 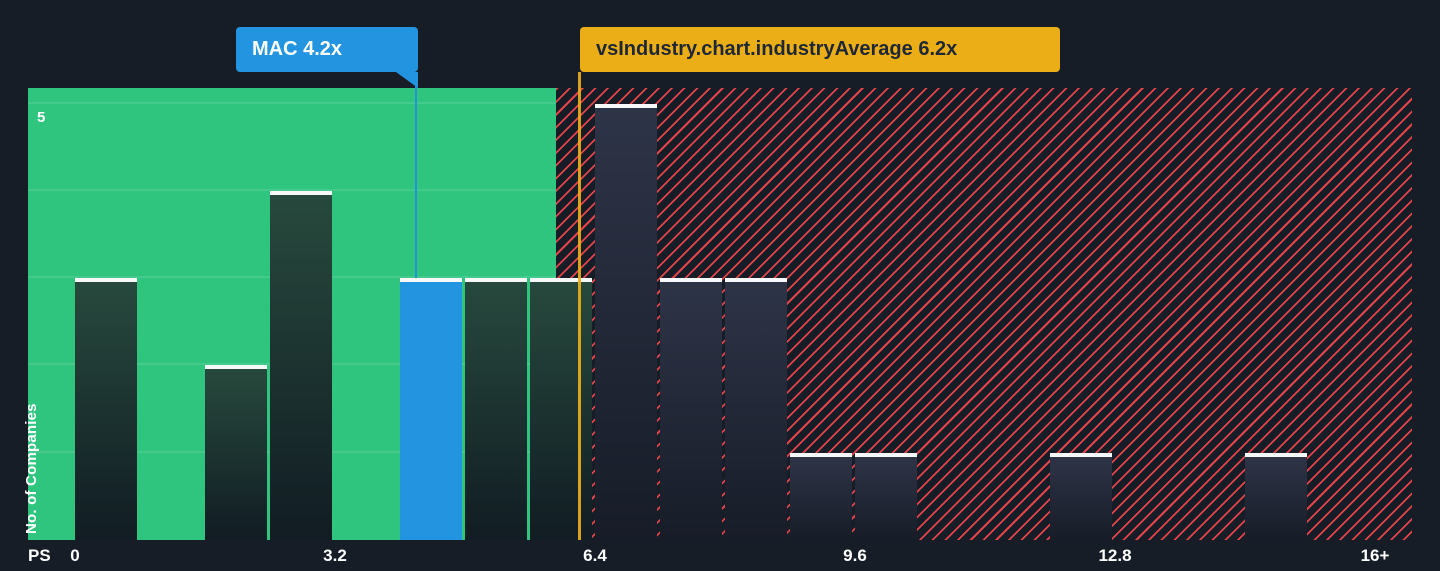 I want to click on x-tick-label: 16+, so click(x=1375, y=555).